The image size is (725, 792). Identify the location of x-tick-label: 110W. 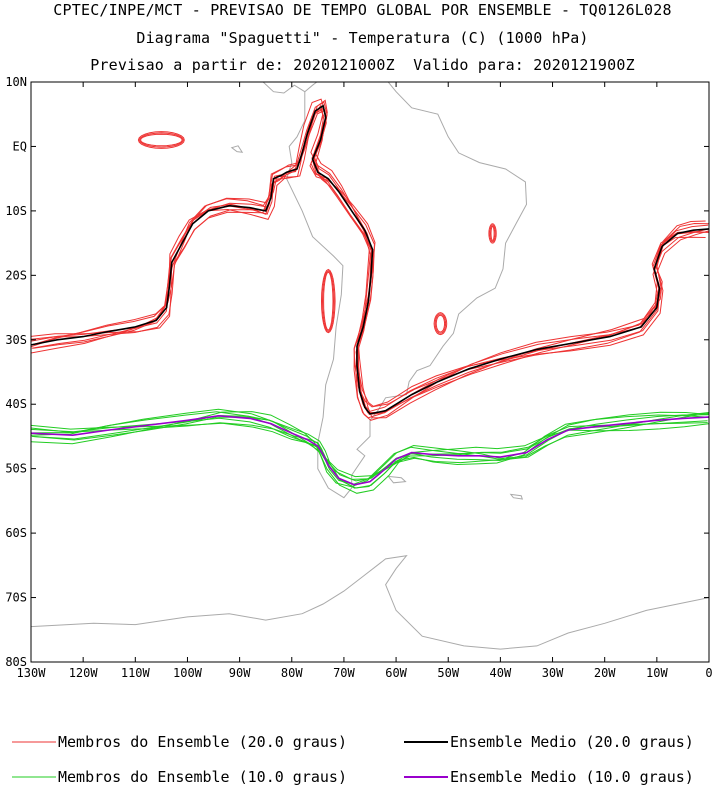
(136, 673).